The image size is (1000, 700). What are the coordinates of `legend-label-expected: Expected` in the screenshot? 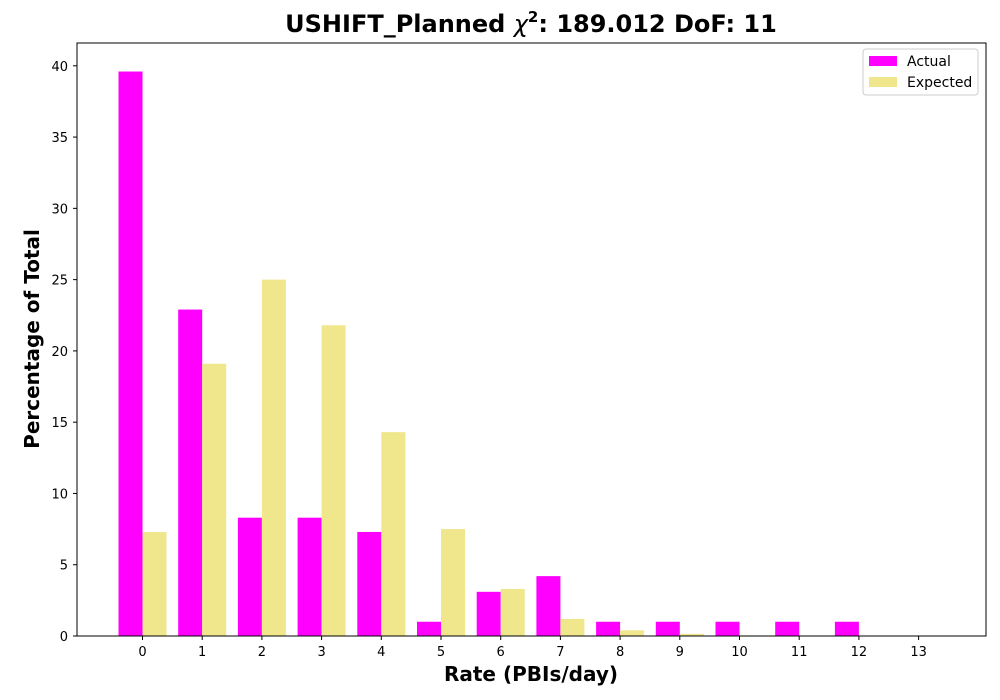 It's located at (939, 83).